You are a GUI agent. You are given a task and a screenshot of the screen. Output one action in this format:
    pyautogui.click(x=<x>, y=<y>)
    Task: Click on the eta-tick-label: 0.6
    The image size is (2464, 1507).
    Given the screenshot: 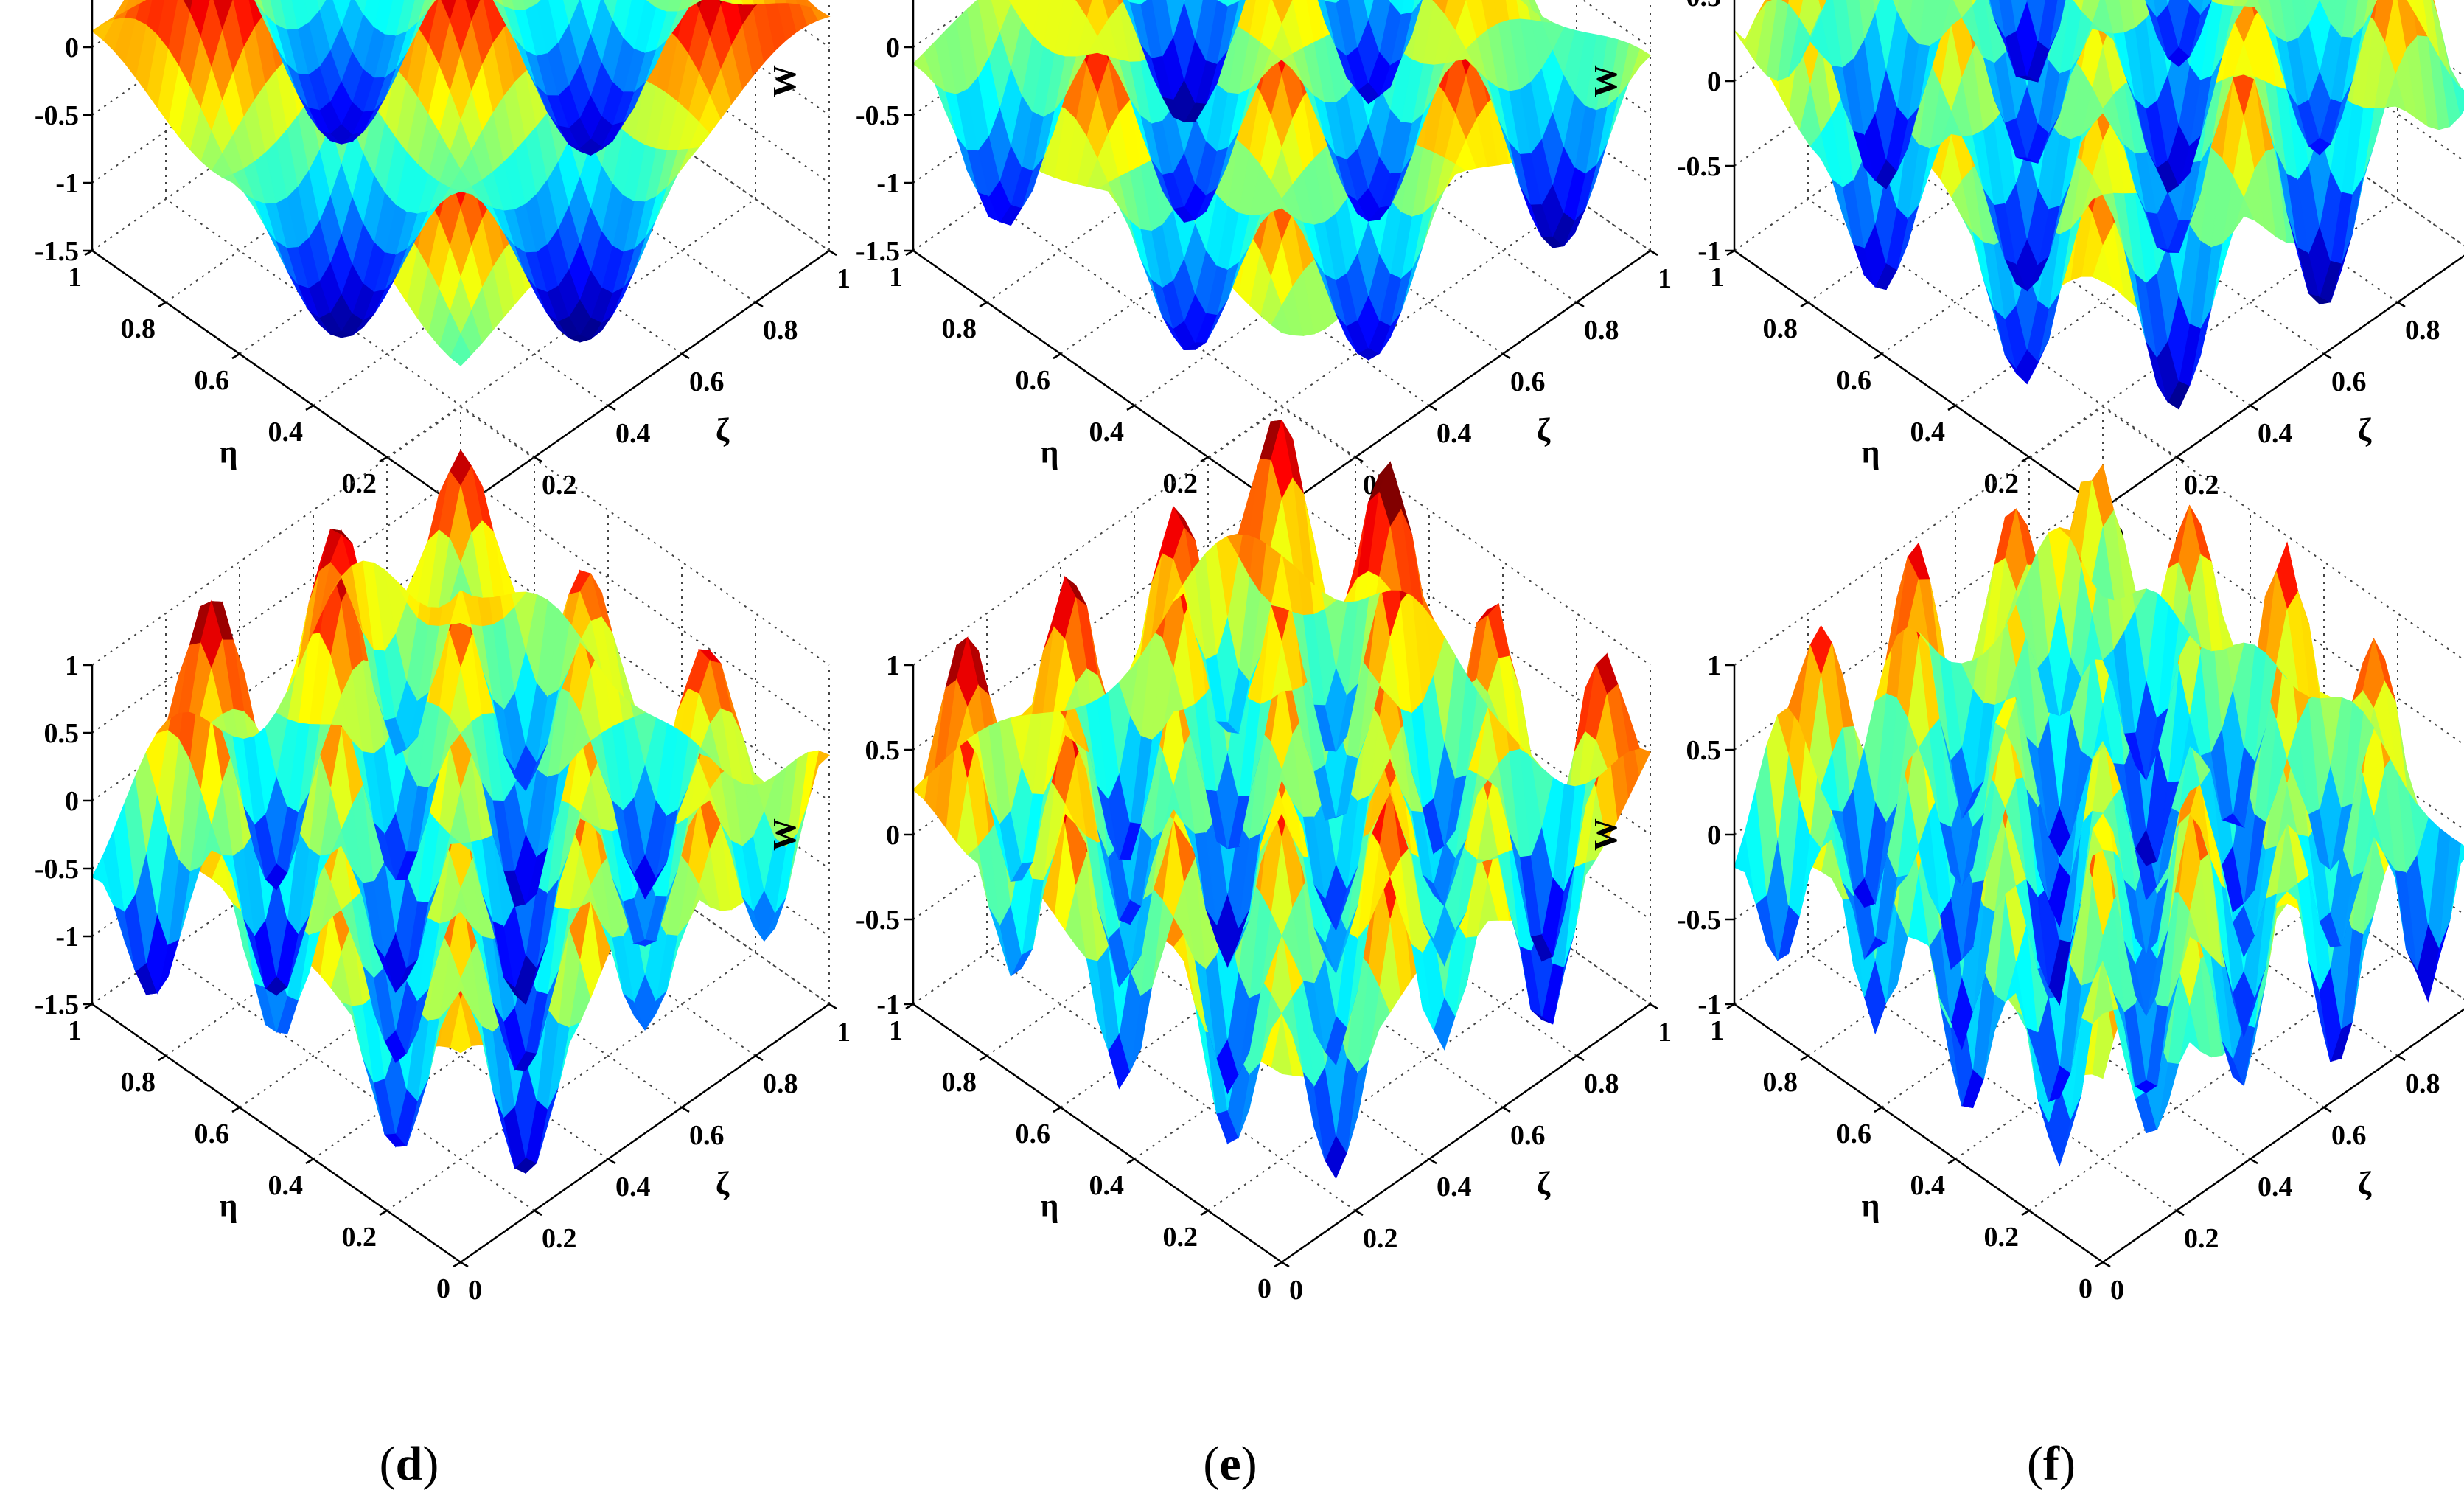 What is the action you would take?
    pyautogui.click(x=212, y=380)
    